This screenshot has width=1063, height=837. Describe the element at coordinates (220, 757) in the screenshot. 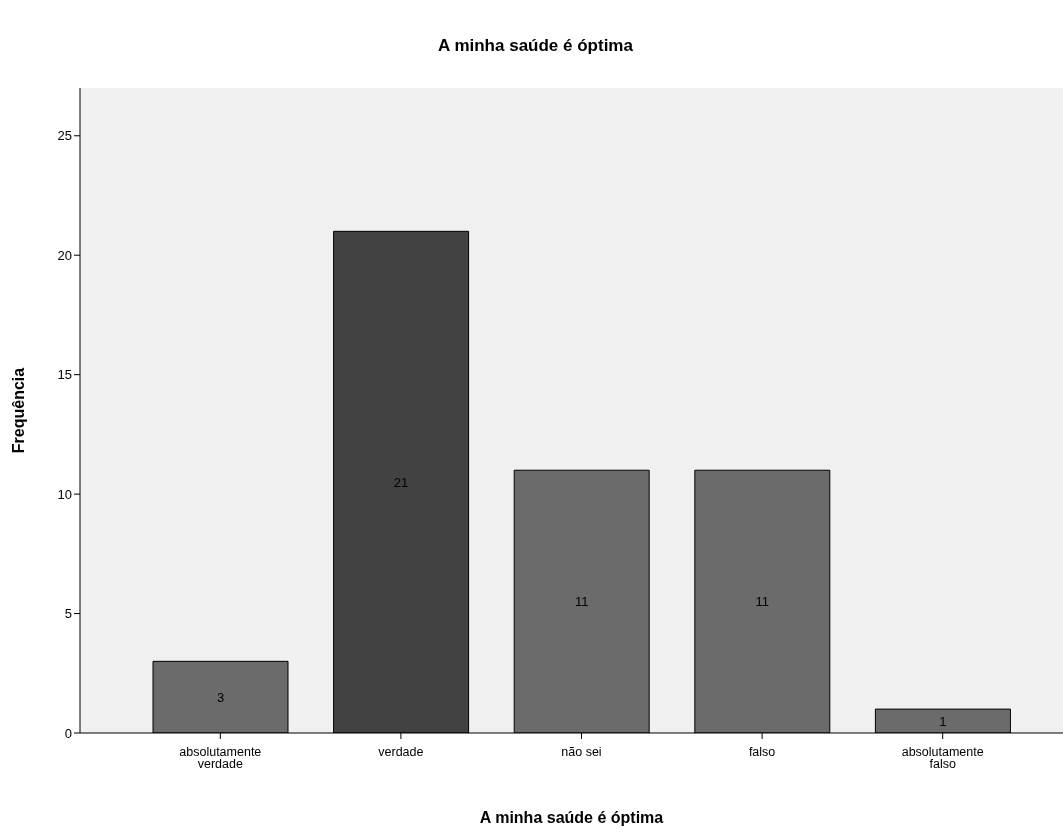

I see `x-tick-label: absolutamente verdade` at that location.